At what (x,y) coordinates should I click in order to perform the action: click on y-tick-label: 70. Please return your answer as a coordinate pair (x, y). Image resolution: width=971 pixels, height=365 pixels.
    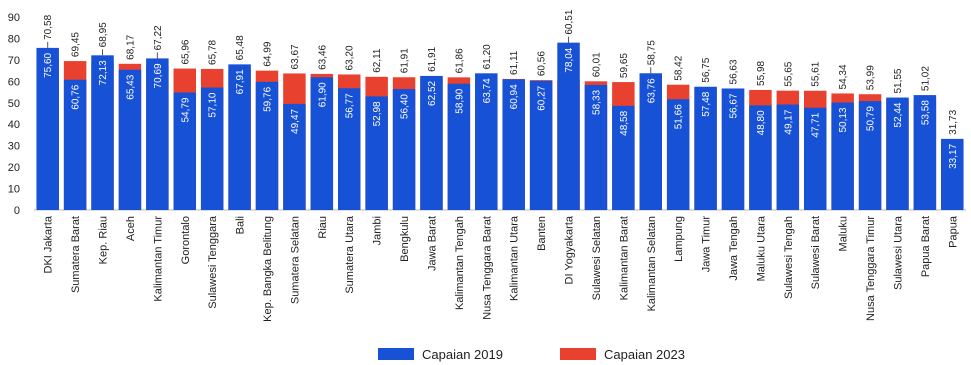
    Looking at the image, I should click on (14, 61).